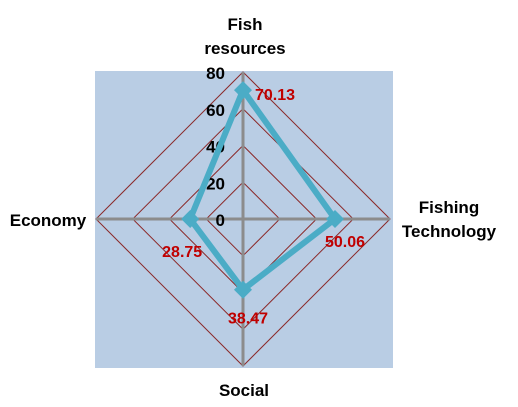 The height and width of the screenshot is (407, 518). What do you see at coordinates (449, 207) in the screenshot?
I see `axis-title-line: Fishing` at bounding box center [449, 207].